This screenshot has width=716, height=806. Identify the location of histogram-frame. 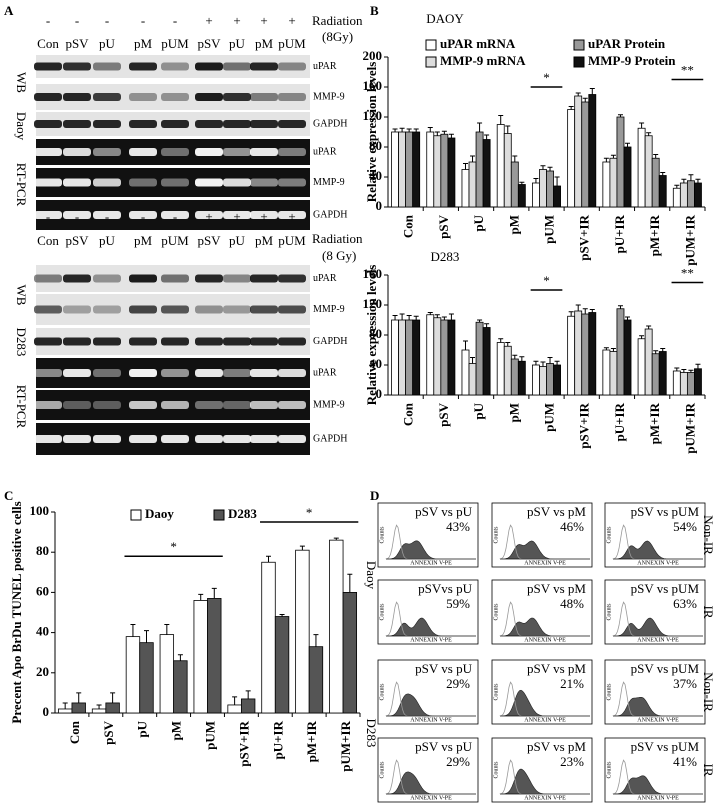
(542, 535).